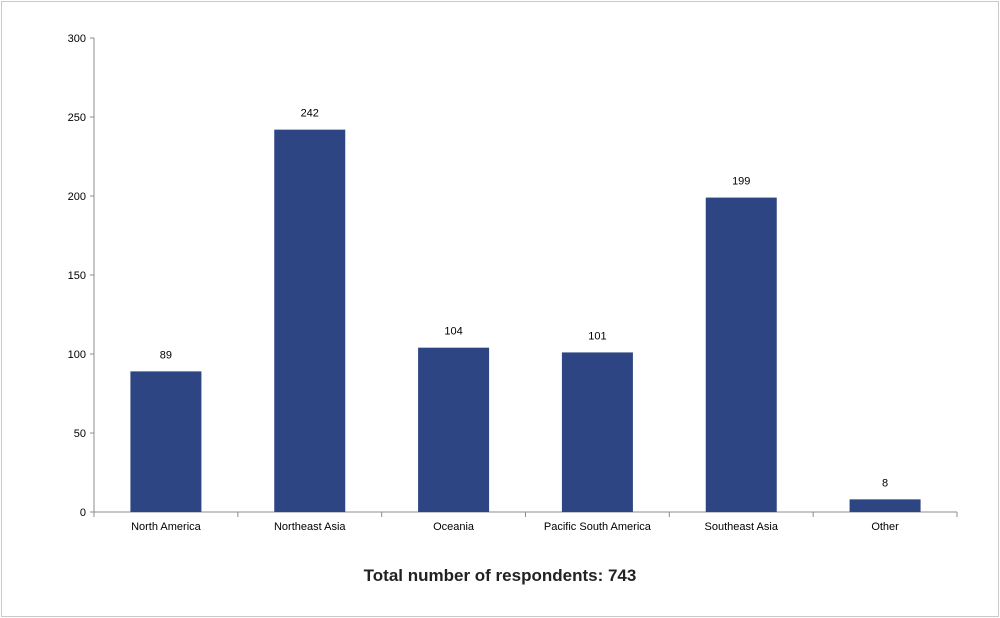  Describe the element at coordinates (741, 182) in the screenshot. I see `data-label: 199` at that location.